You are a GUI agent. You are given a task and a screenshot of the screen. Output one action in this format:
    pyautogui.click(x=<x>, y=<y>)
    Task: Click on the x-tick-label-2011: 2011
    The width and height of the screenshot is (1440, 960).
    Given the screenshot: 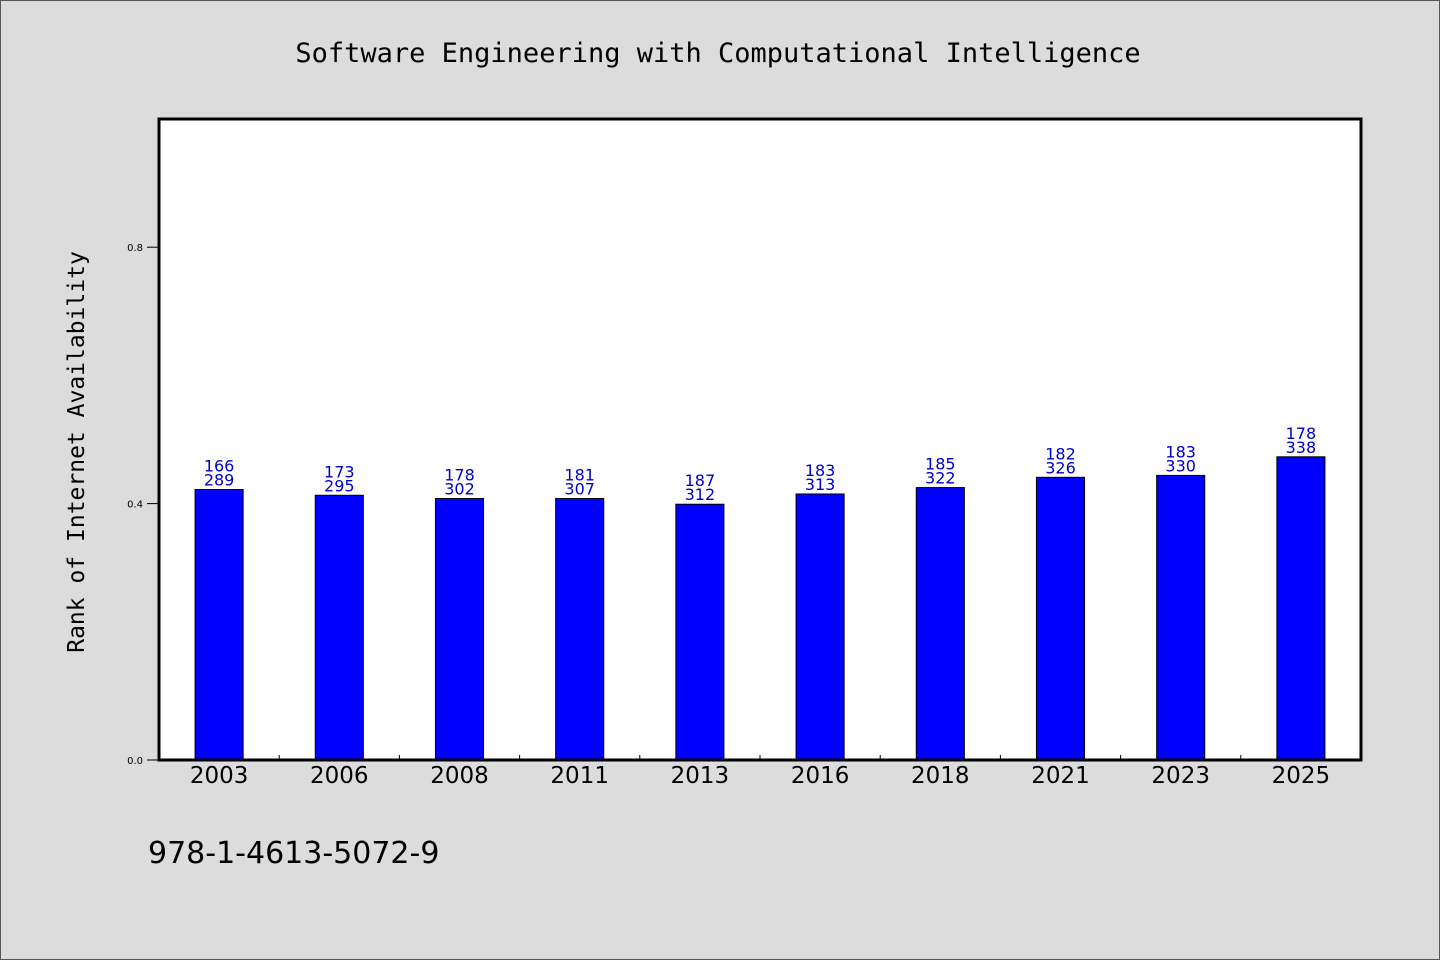 What is the action you would take?
    pyautogui.click(x=579, y=776)
    